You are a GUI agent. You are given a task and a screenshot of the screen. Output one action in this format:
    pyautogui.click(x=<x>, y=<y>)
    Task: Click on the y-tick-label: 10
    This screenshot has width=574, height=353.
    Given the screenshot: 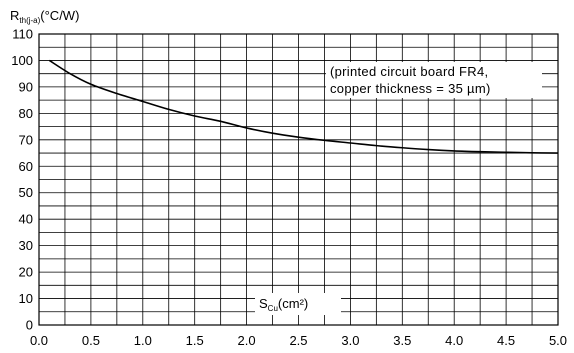 What is the action you would take?
    pyautogui.click(x=26, y=298)
    